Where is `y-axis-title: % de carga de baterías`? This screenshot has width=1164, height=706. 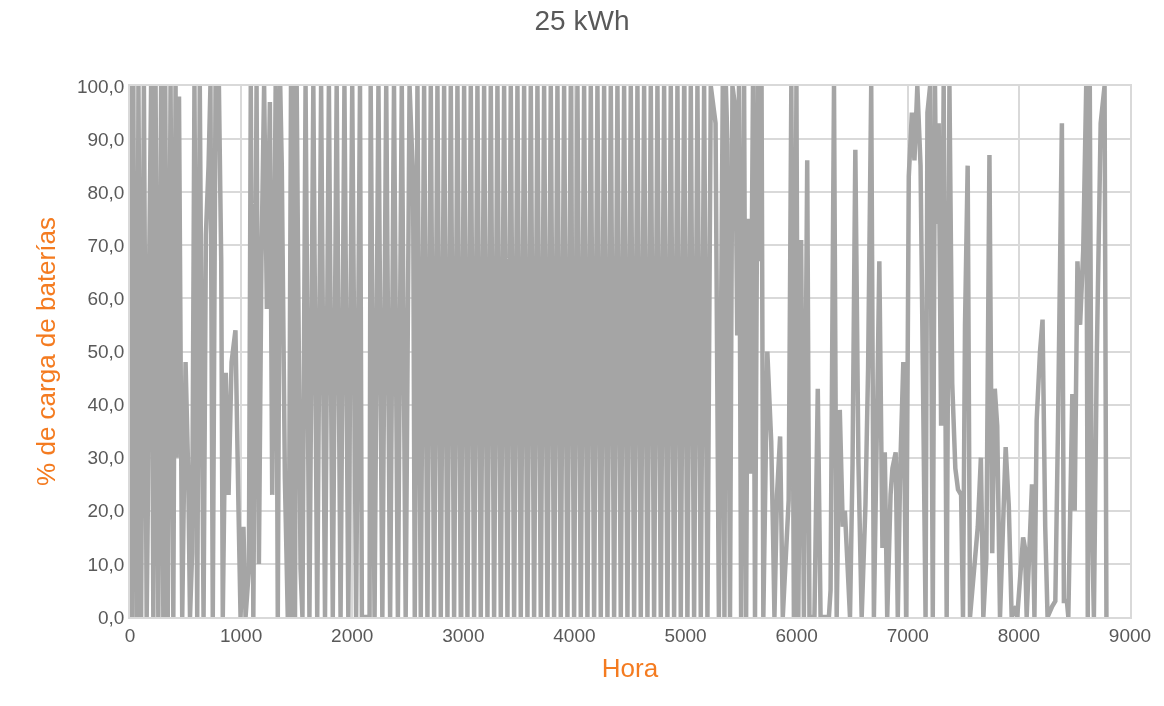
y-axis-title: % de carga de baterías is located at coordinates (45, 351).